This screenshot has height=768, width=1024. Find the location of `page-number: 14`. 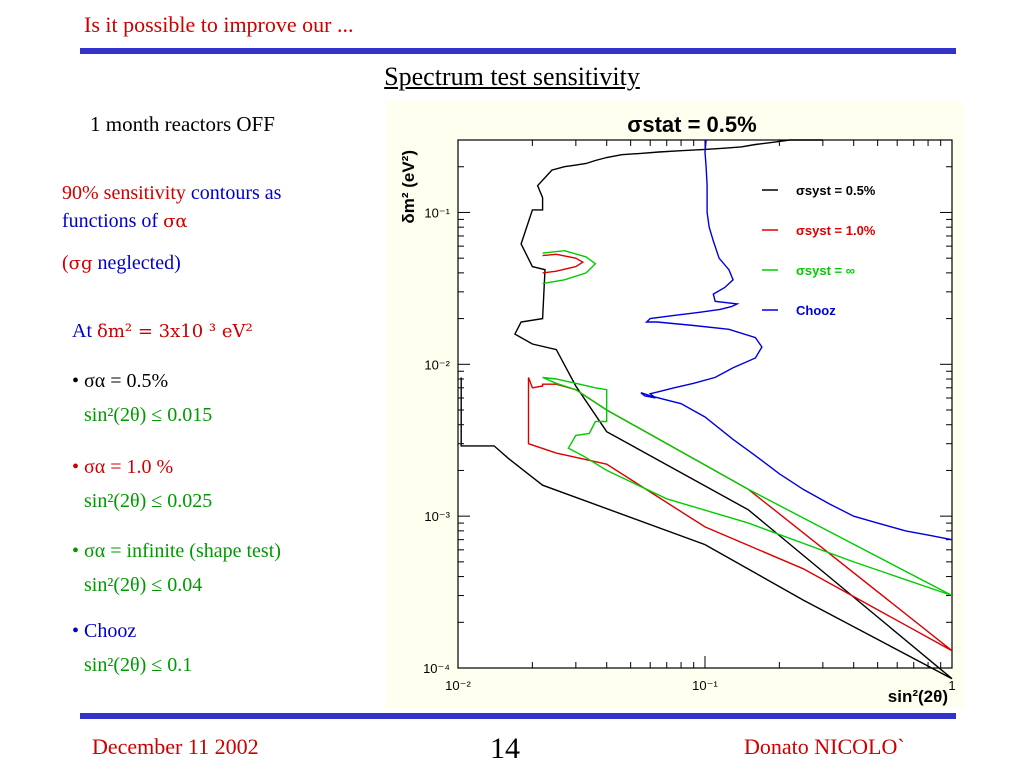

page-number: 14 is located at coordinates (505, 748).